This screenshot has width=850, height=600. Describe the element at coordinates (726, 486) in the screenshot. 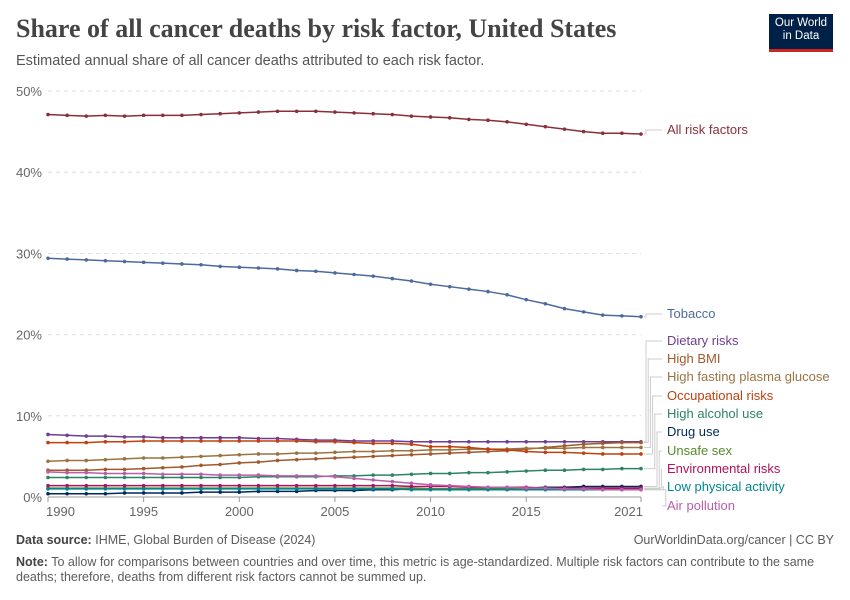

I see `legend-label: Low physical activity` at that location.